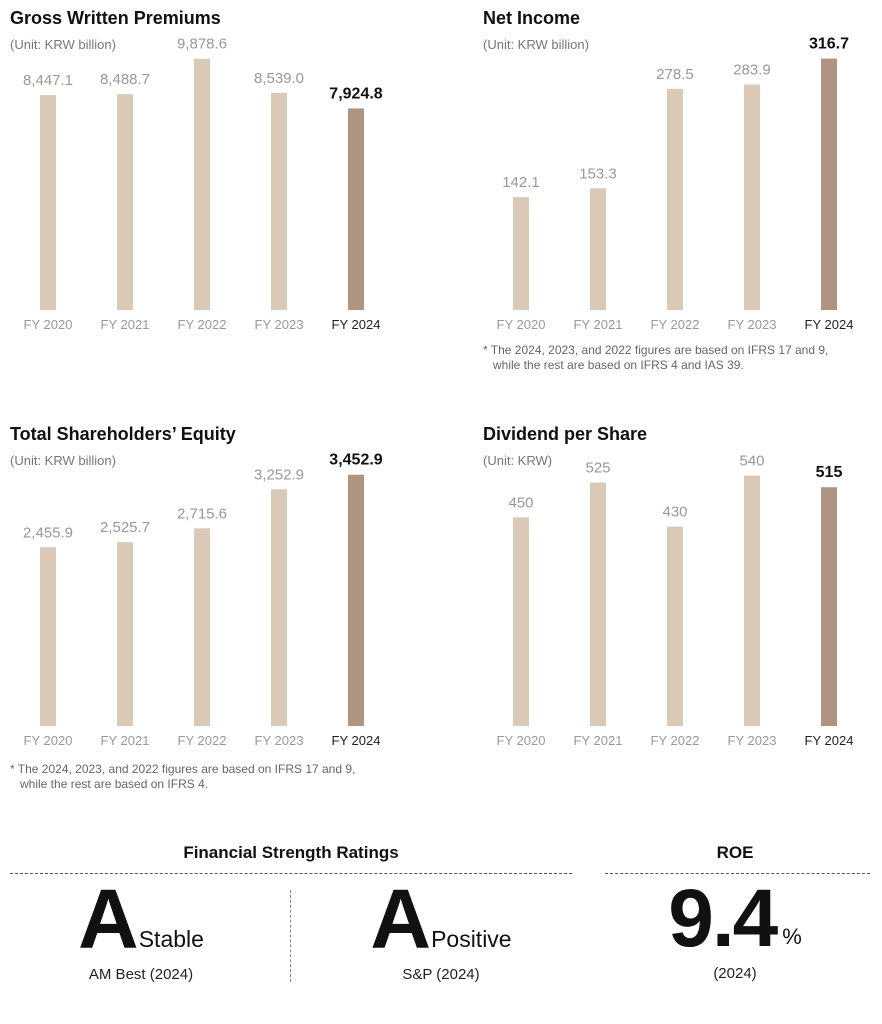 This screenshot has width=882, height=1024. I want to click on bar-value-label: 9,878.6, so click(202, 44).